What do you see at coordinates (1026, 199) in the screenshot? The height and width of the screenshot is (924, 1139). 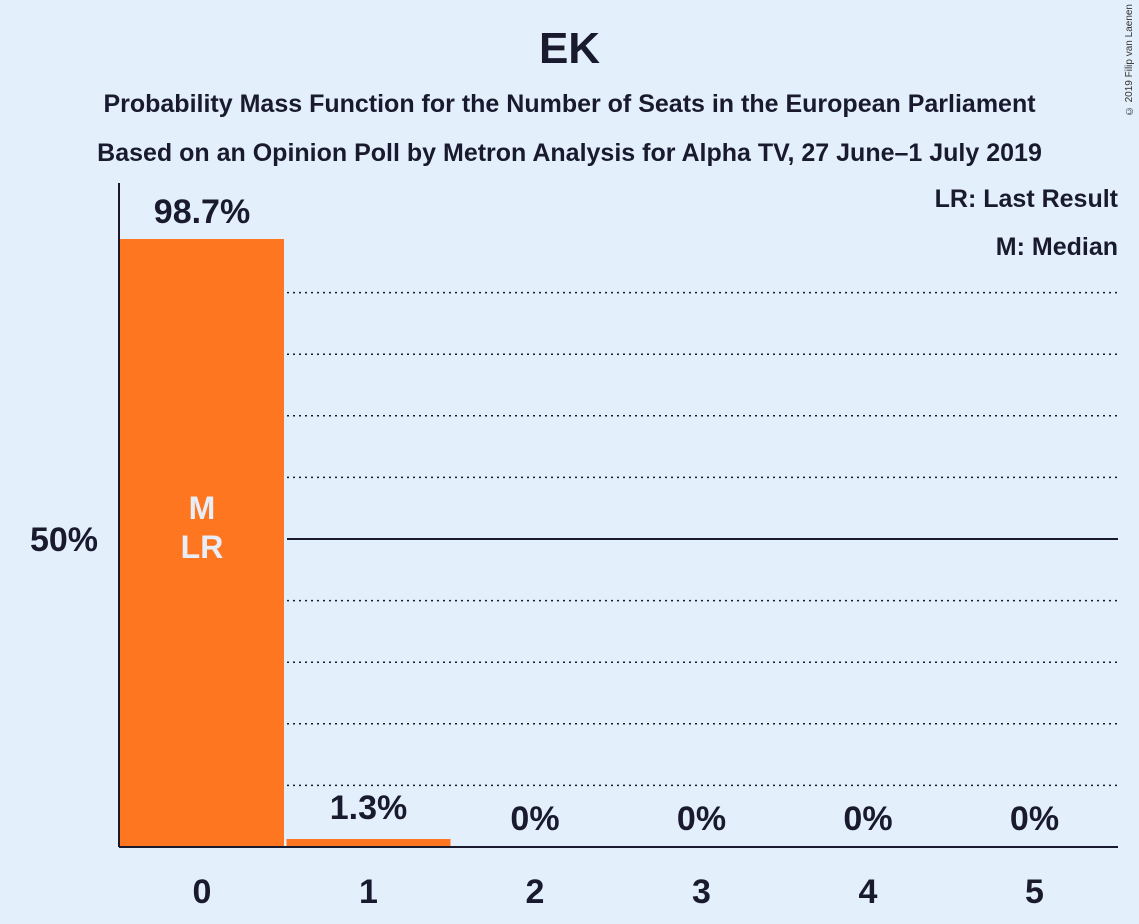 I see `legend-last-result: LR: Last Result` at bounding box center [1026, 199].